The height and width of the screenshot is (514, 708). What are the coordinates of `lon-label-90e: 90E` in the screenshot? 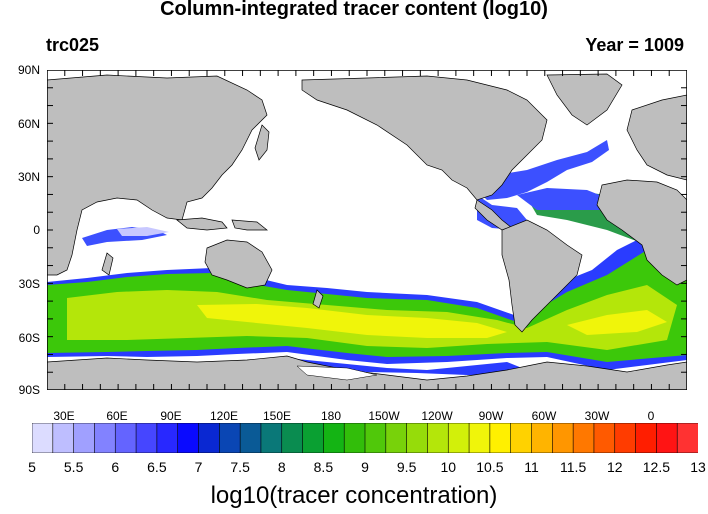 It's located at (171, 416).